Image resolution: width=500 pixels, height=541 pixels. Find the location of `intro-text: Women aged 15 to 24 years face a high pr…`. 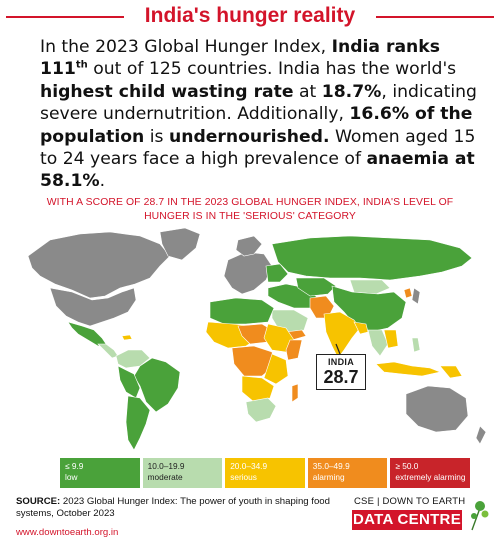

intro-text: Women aged 15 to 24 years face a high pr… is located at coordinates (258, 148).